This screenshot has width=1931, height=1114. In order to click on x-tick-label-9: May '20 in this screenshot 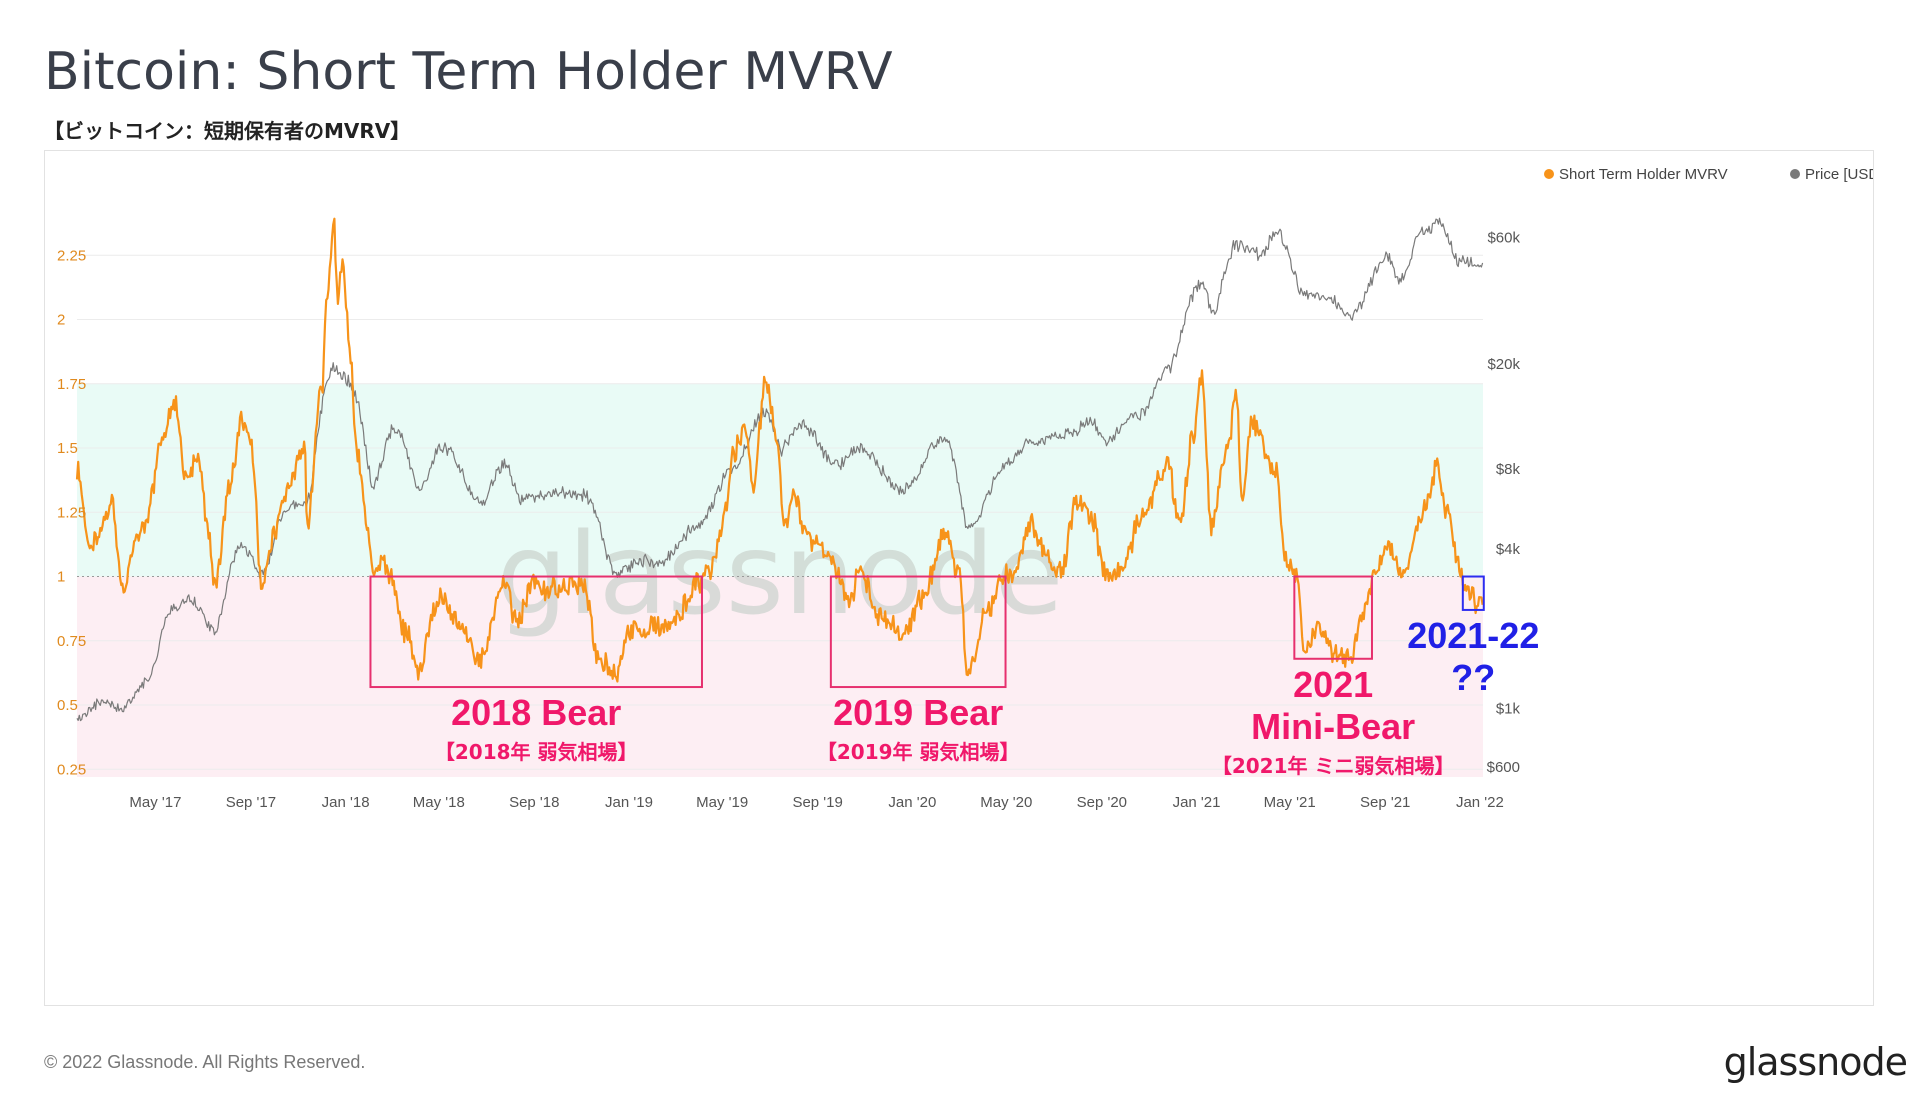, I will do `click(1006, 802)`.